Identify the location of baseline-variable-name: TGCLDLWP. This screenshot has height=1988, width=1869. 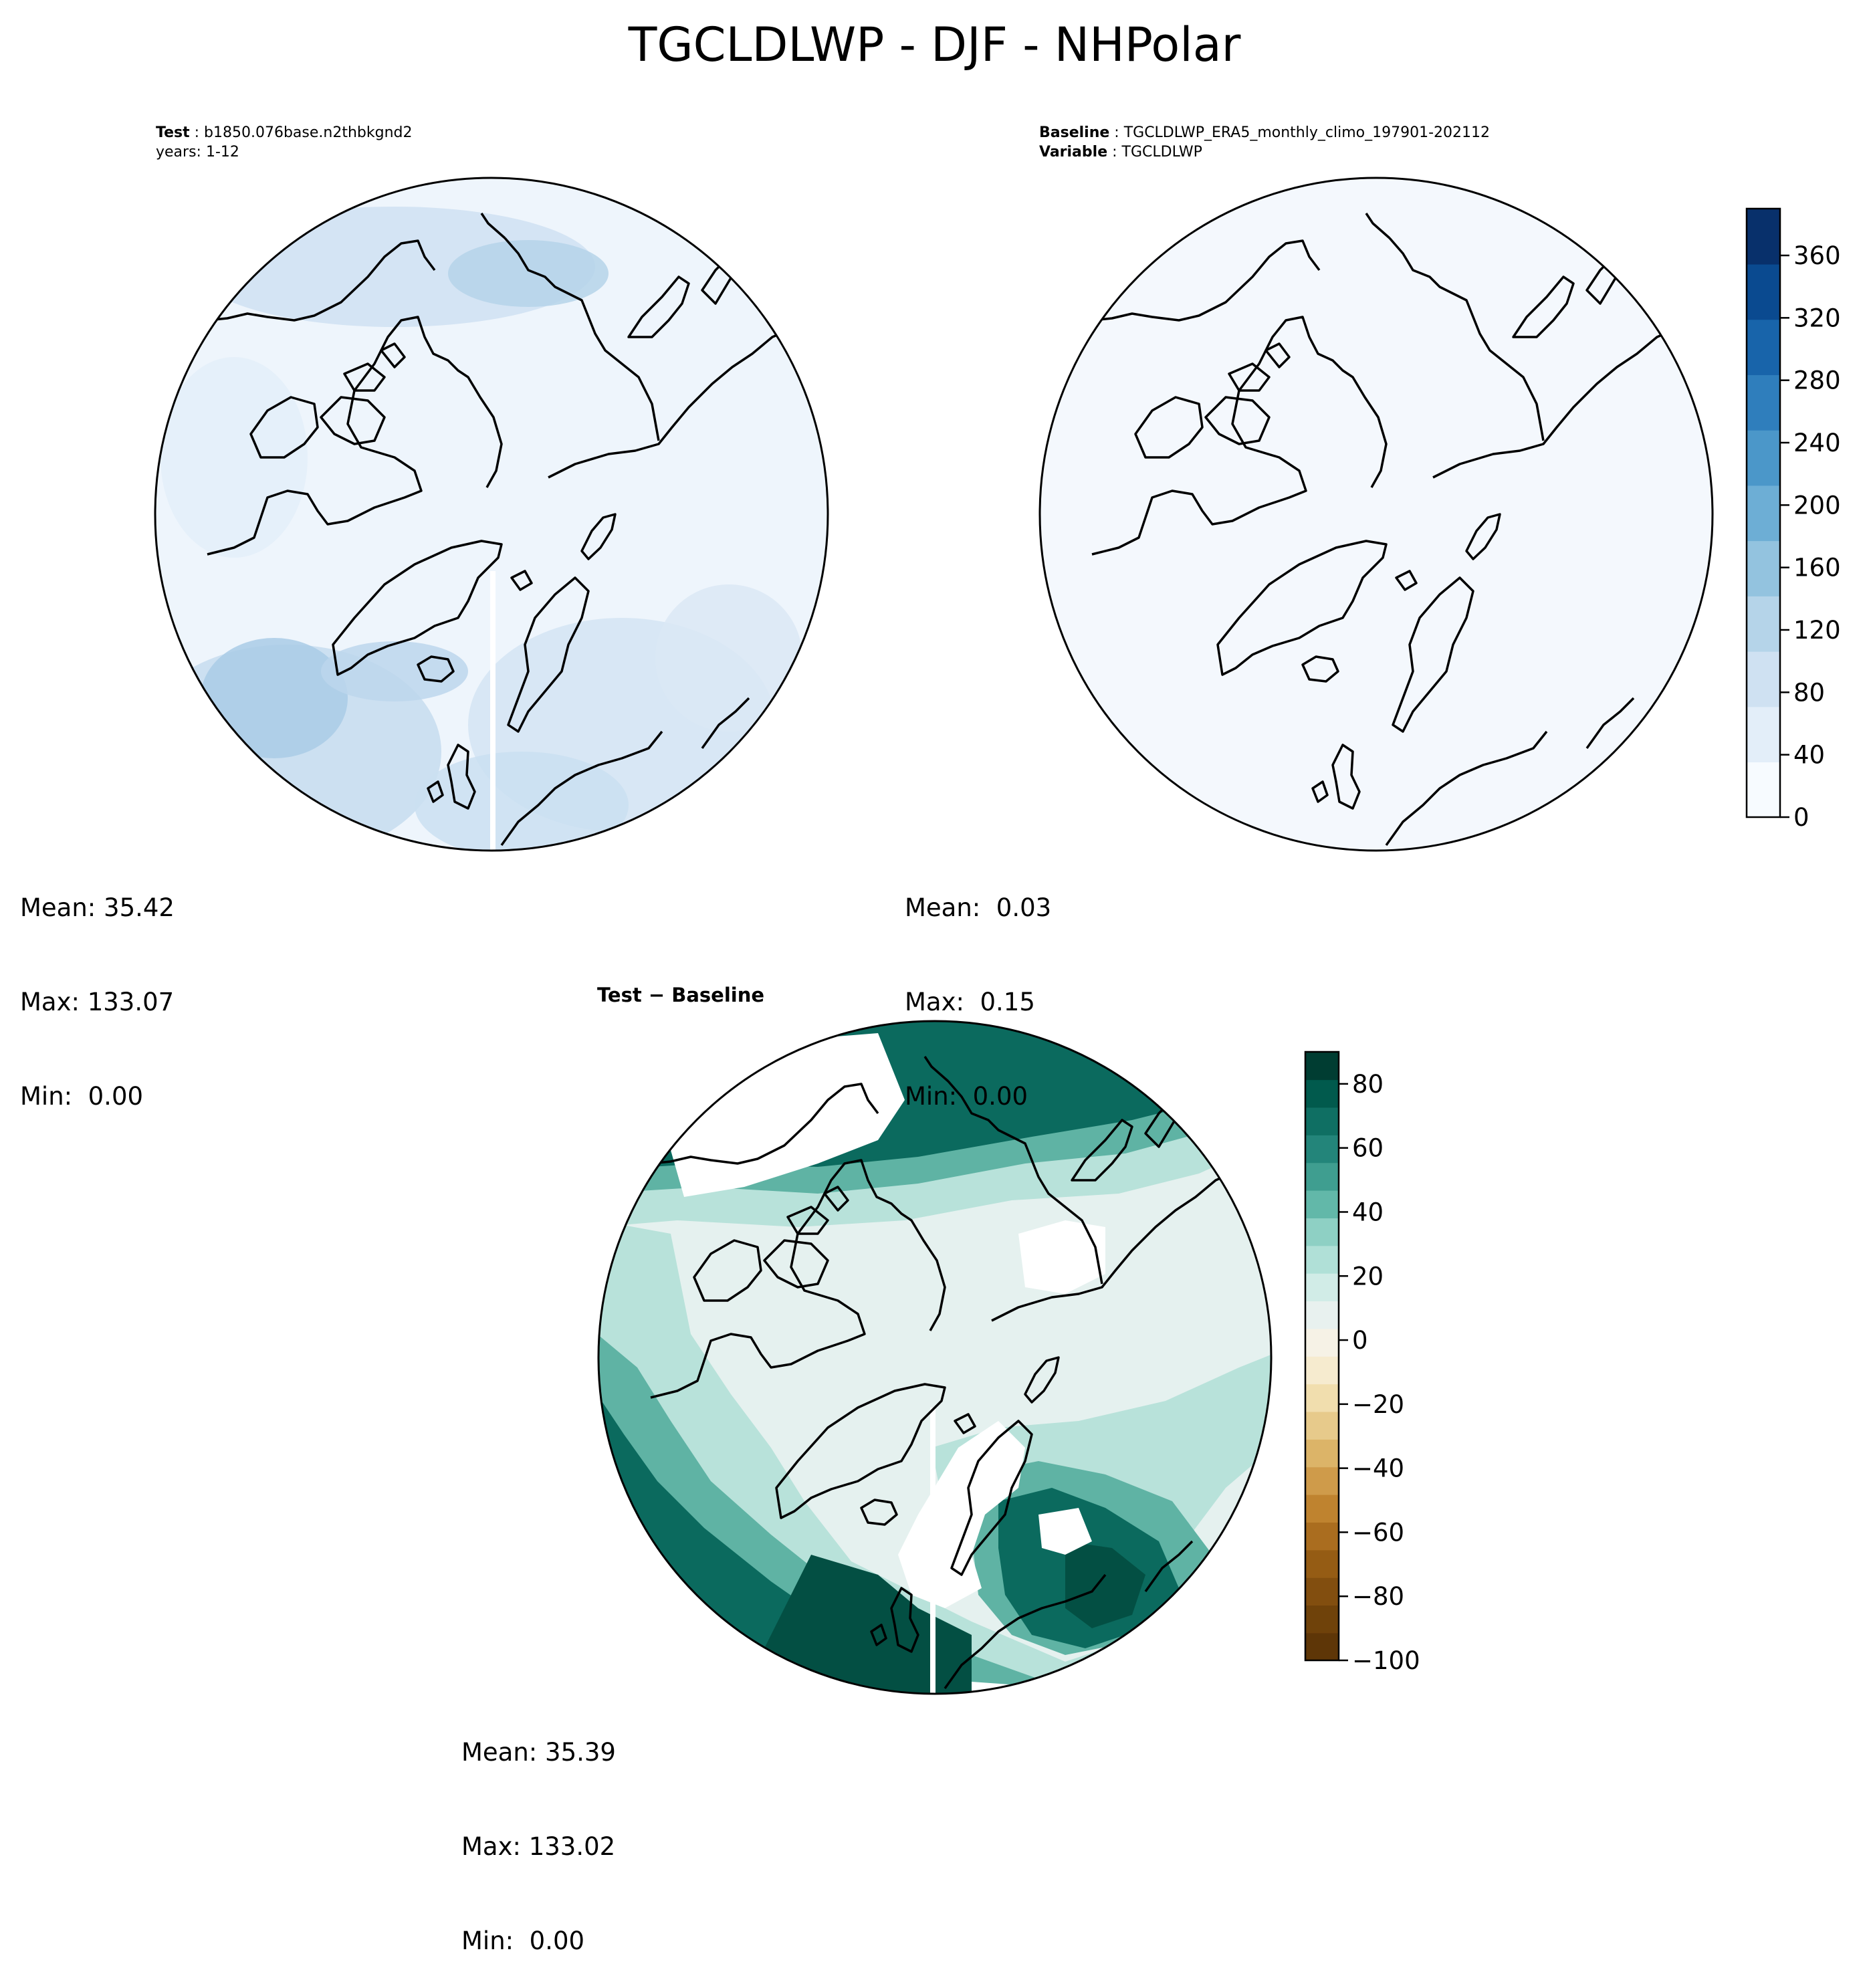
(1161, 152).